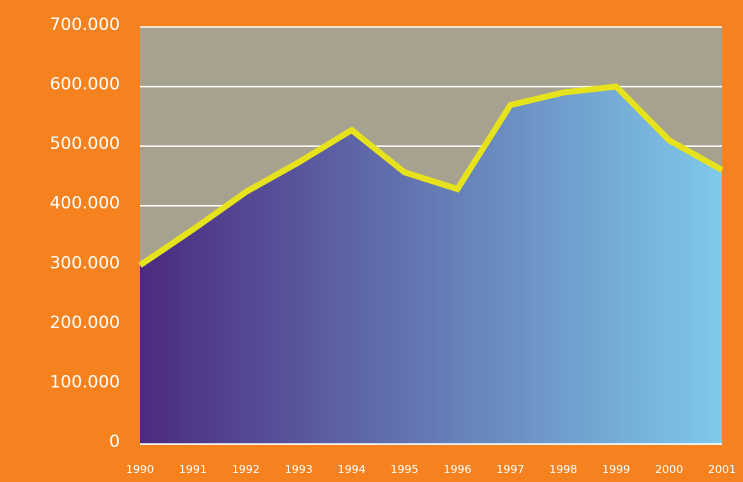 Image resolution: width=743 pixels, height=482 pixels. Describe the element at coordinates (563, 469) in the screenshot. I see `x-tick-label: 1998` at that location.